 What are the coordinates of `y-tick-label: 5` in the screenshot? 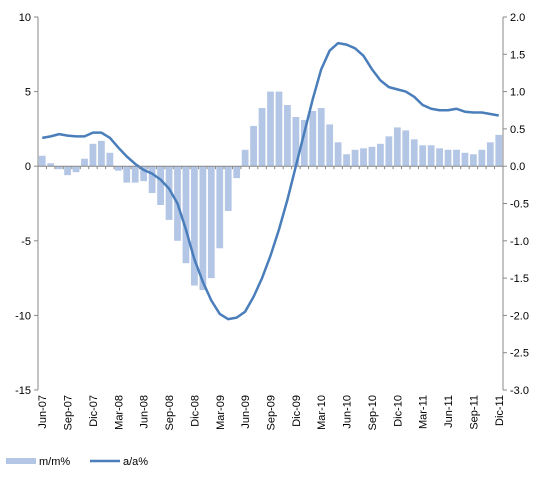 It's located at (28, 93).